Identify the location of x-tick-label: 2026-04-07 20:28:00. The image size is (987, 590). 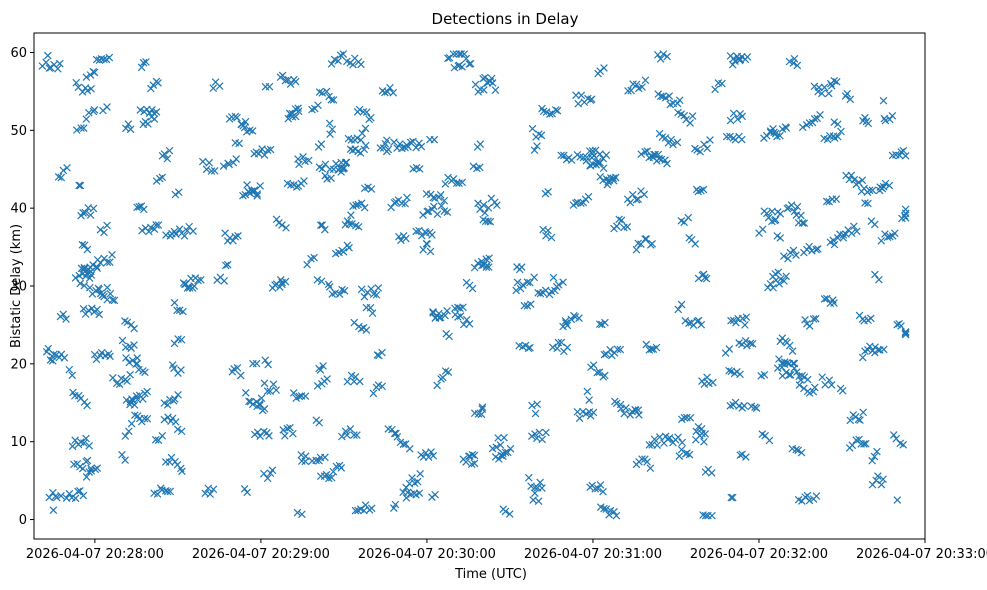
(95, 554).